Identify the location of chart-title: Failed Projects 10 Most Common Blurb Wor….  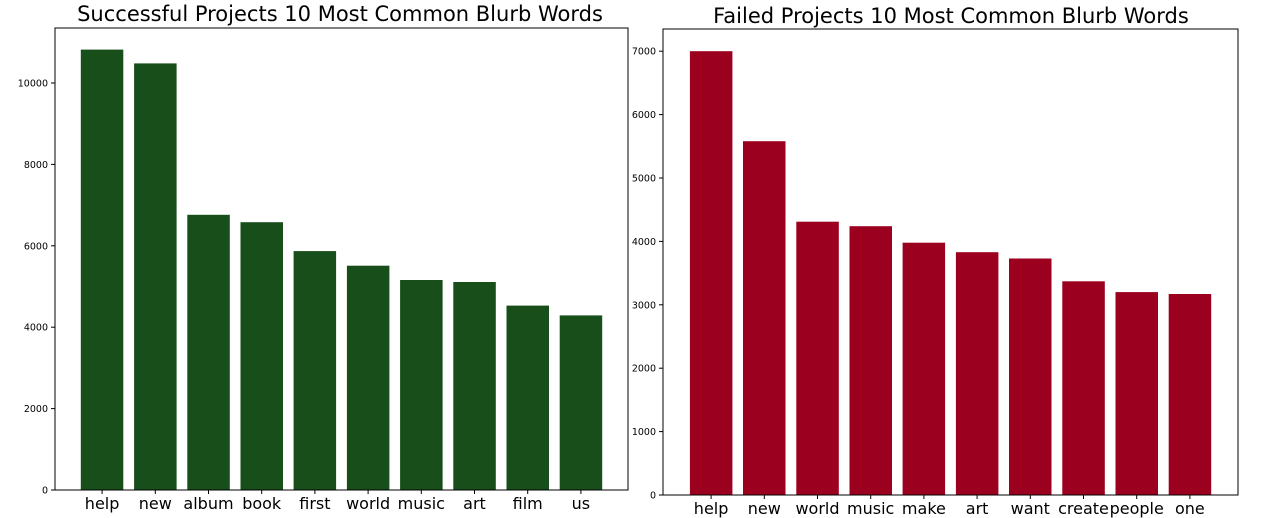
(951, 16).